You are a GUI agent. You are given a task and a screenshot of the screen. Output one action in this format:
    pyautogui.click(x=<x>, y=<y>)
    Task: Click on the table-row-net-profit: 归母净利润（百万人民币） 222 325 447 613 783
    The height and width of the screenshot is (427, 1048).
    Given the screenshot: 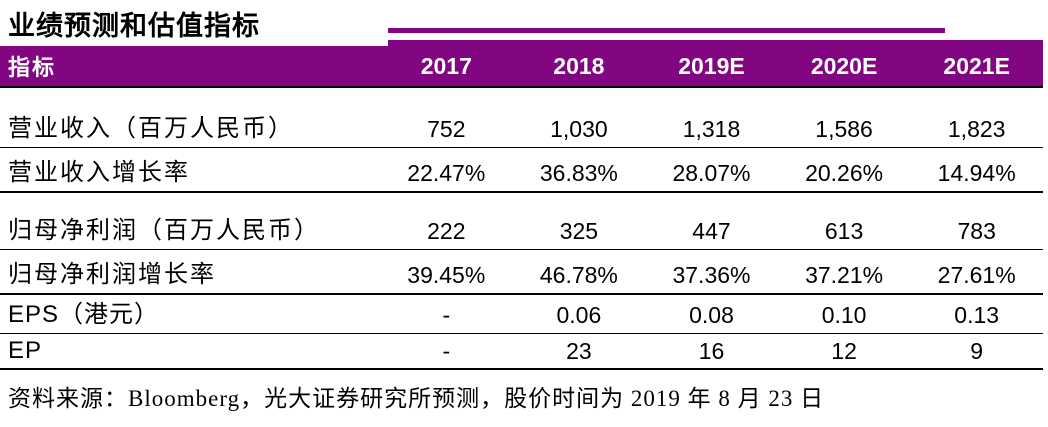 What is the action you would take?
    pyautogui.click(x=521, y=230)
    